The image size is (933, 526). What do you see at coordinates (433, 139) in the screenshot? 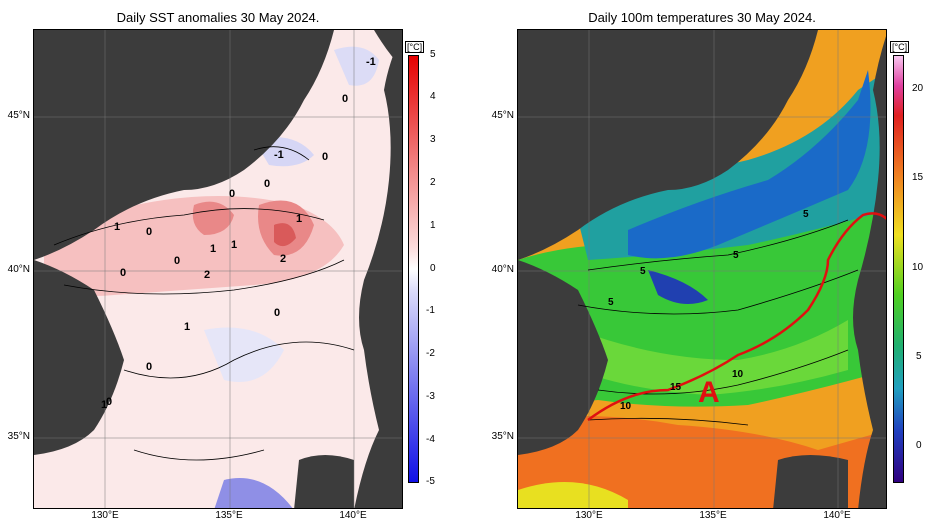
I see `left-colorbar-tick: 3` at bounding box center [433, 139].